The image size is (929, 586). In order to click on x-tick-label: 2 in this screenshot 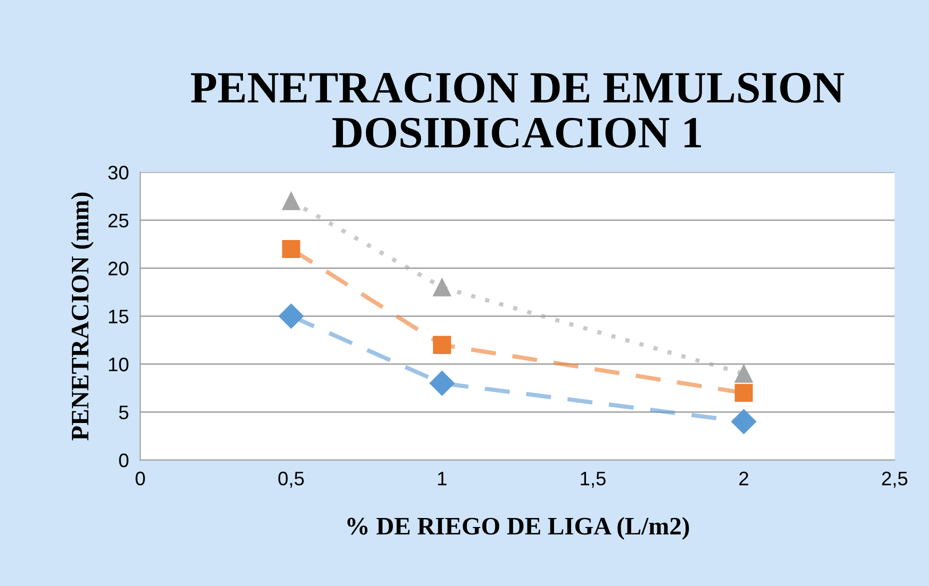, I will do `click(743, 479)`.